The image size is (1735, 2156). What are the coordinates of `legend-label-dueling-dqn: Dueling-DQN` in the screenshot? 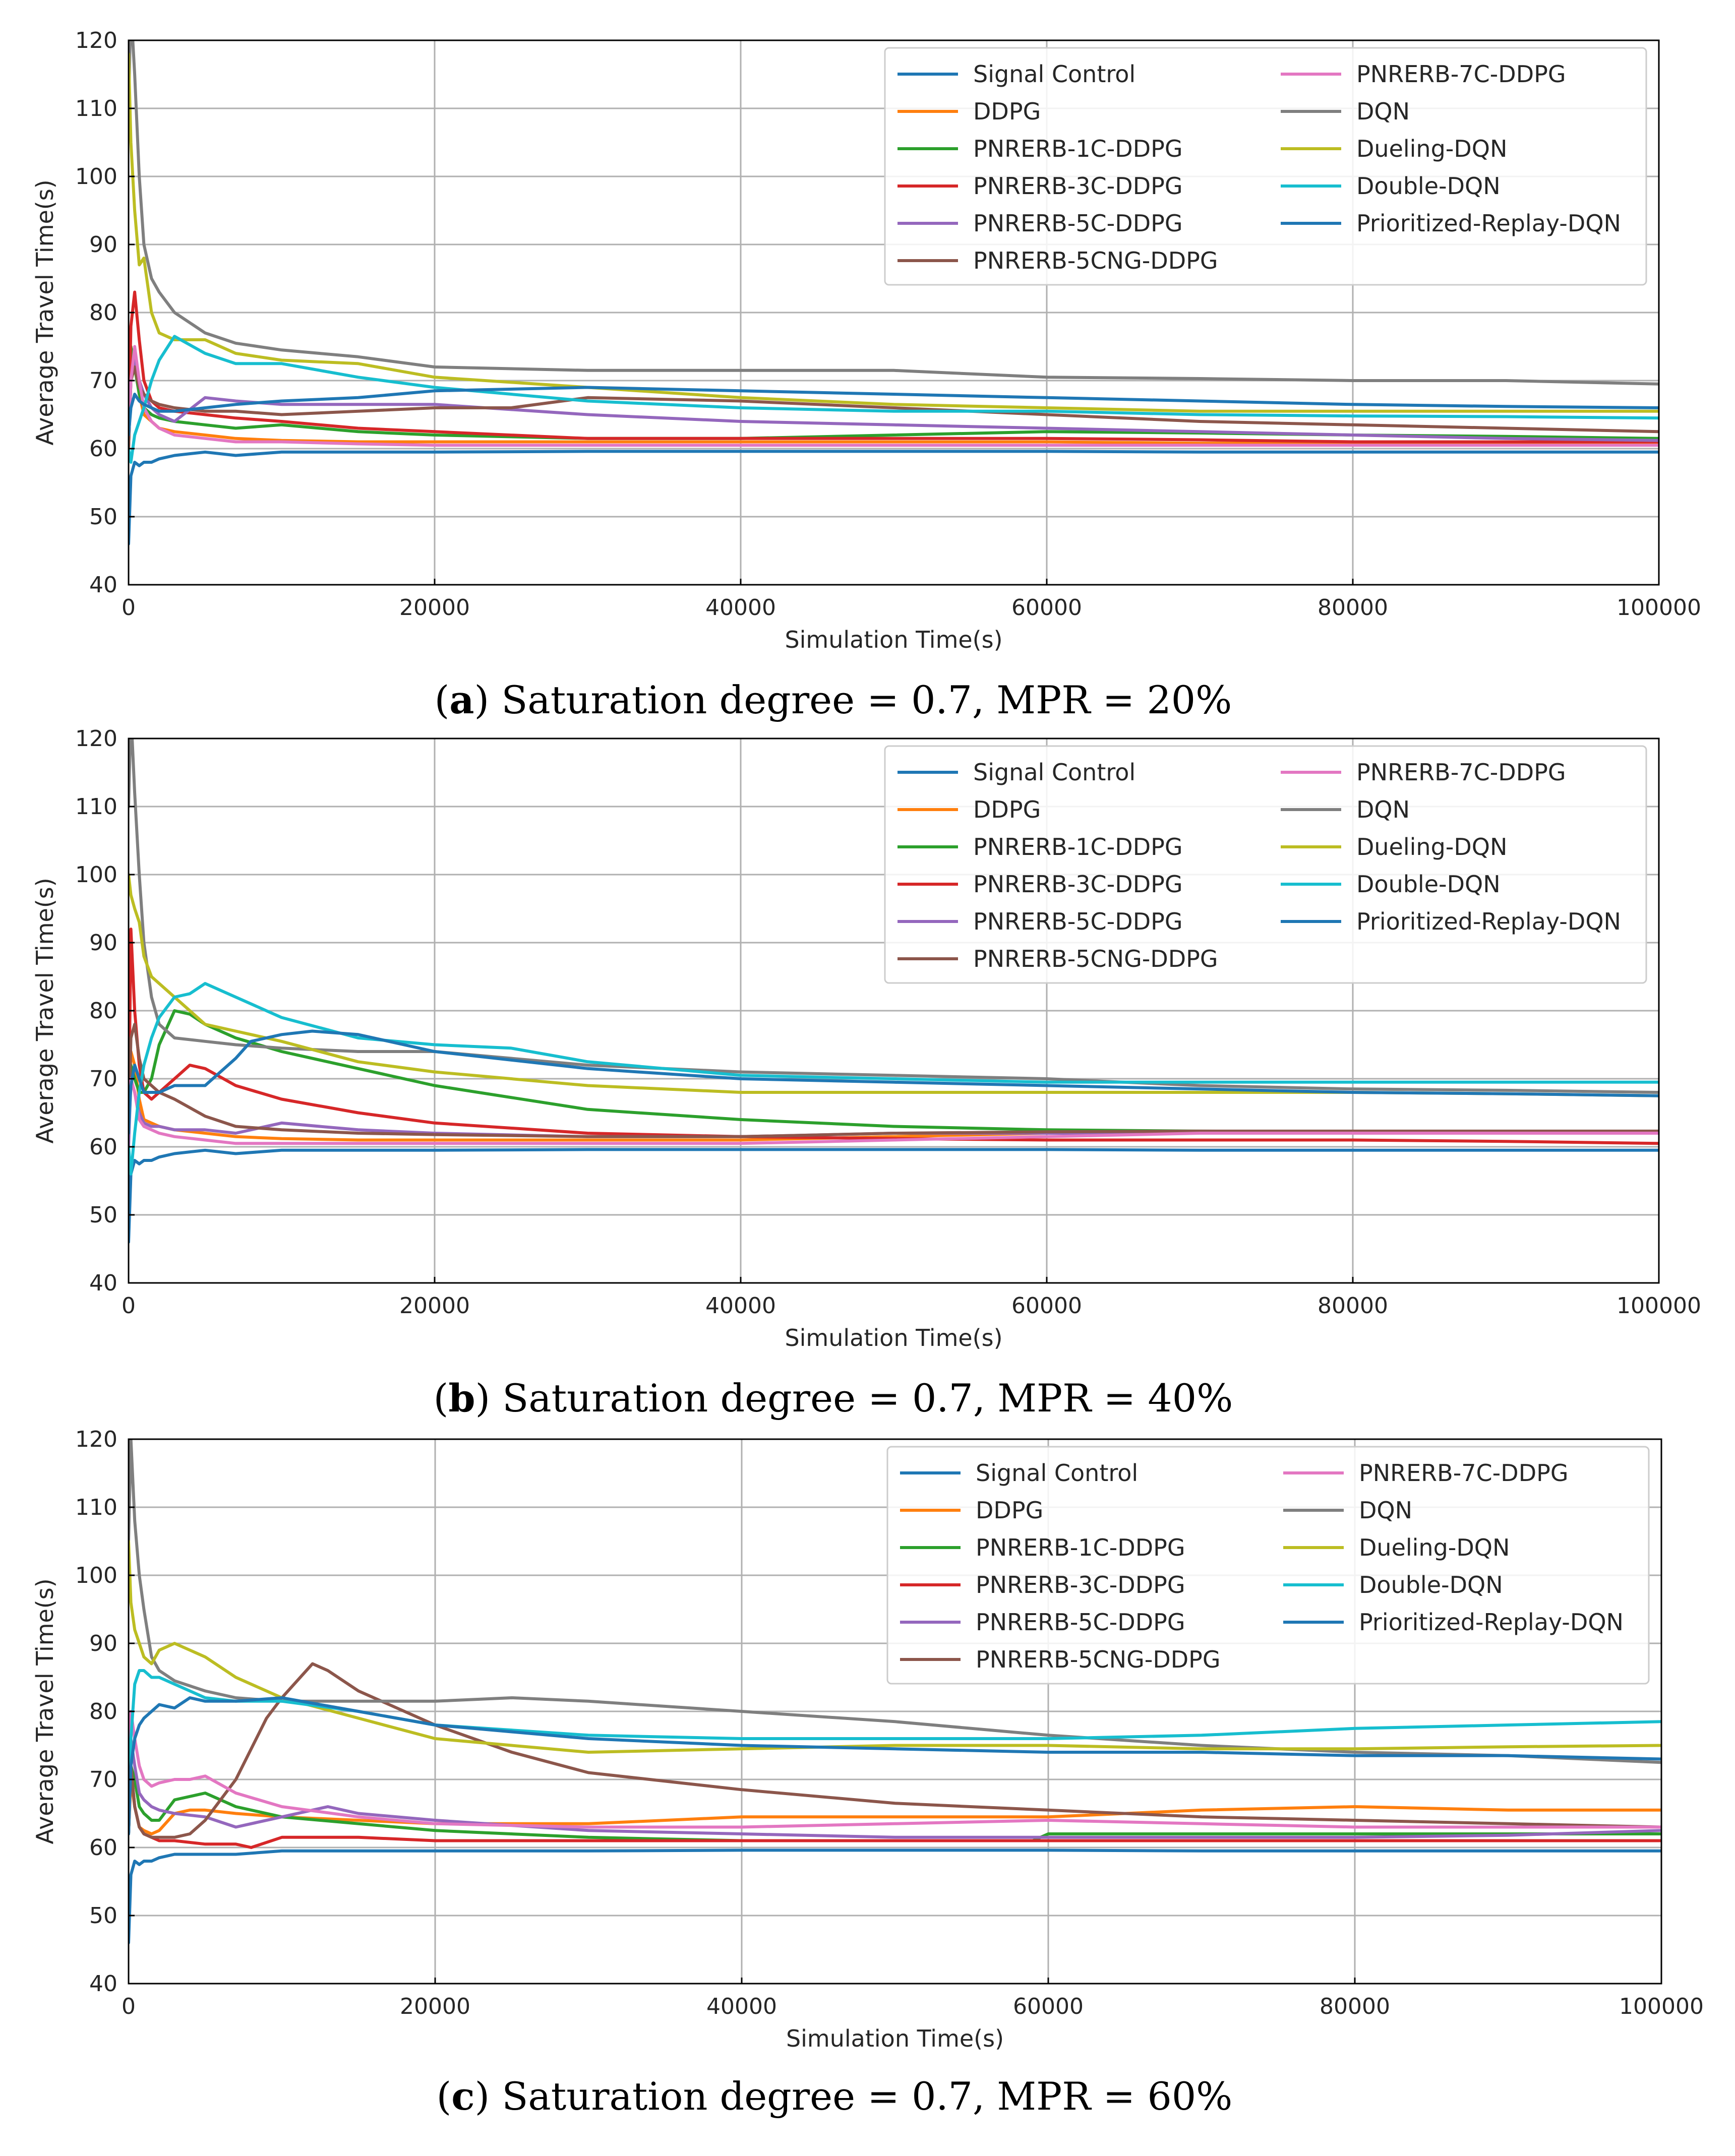 It's located at (1434, 1547).